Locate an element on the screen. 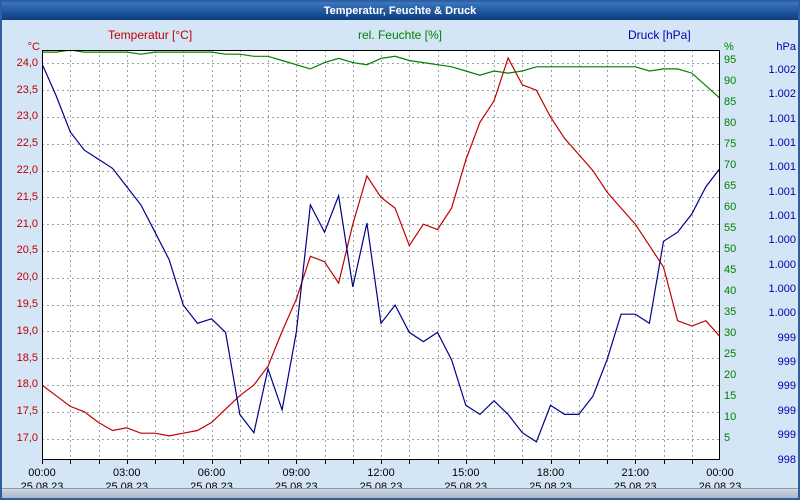 This screenshot has height=500, width=800. temp-tick-label: 17,0 is located at coordinates (27, 438).